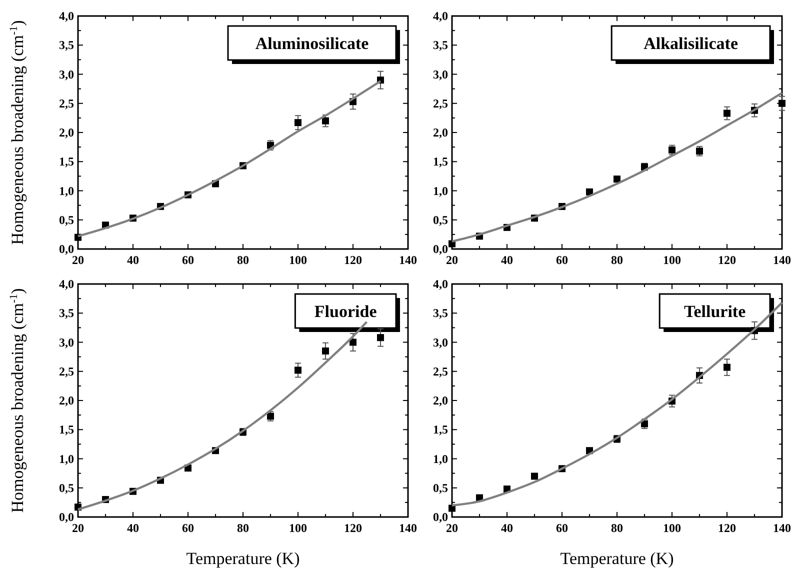  What do you see at coordinates (312, 43) in the screenshot?
I see `annotation: Aluminosilicate` at bounding box center [312, 43].